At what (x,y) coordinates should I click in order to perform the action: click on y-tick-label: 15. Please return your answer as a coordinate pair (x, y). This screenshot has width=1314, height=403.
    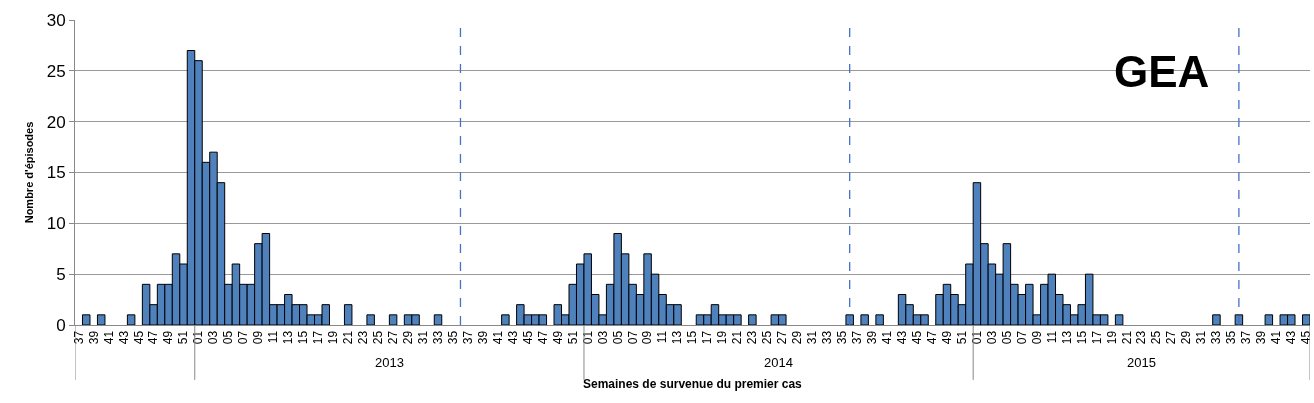
    Looking at the image, I should click on (56, 173).